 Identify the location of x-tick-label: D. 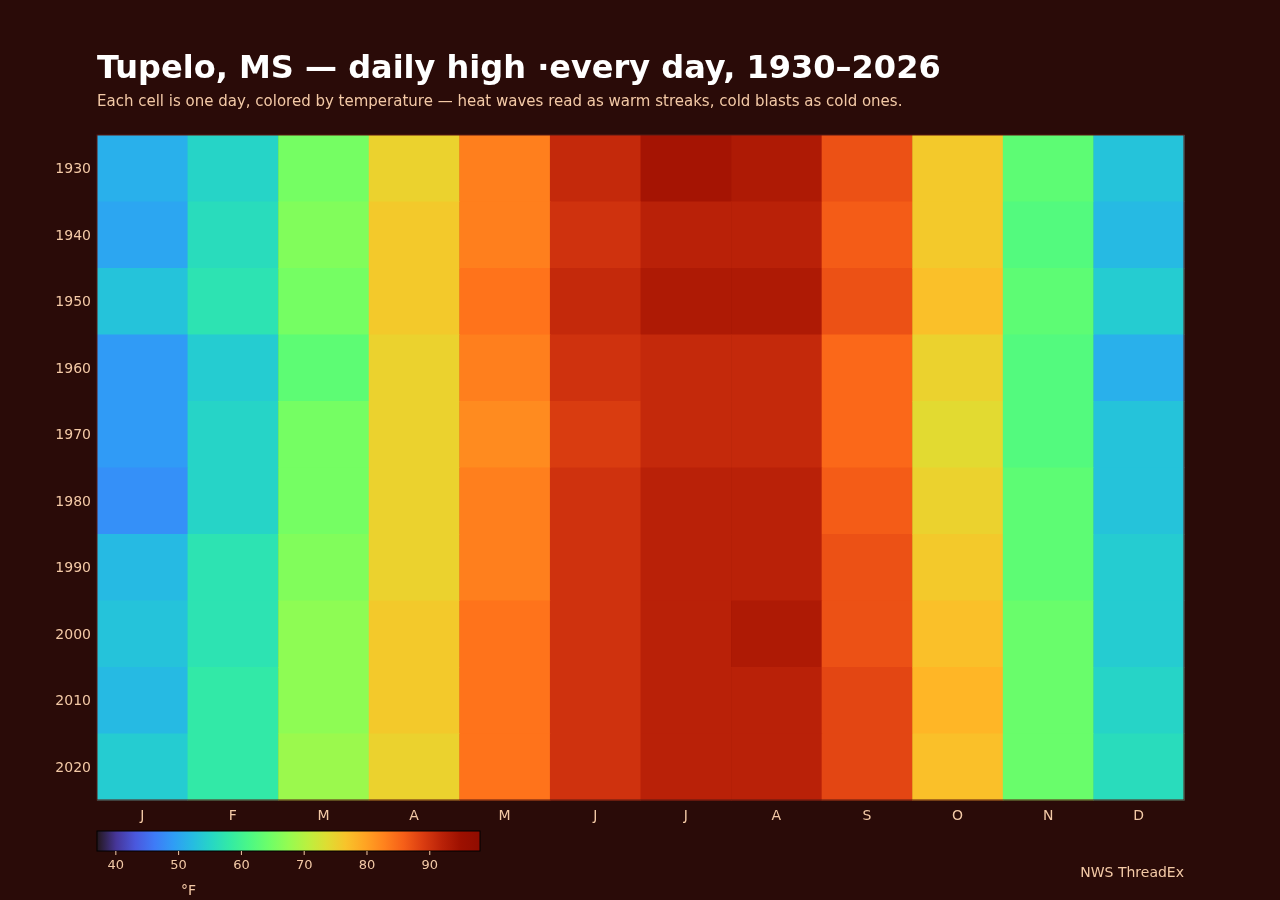
(1139, 815).